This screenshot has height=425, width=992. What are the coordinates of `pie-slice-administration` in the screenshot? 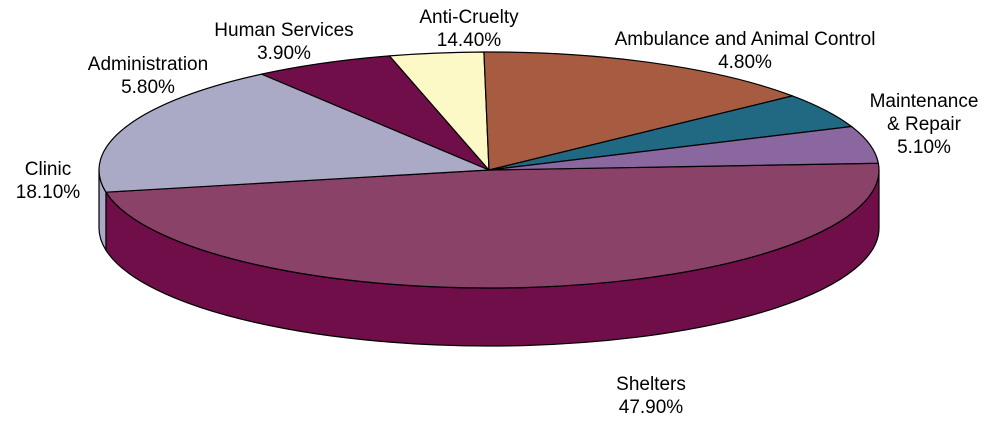 It's located at (375, 113).